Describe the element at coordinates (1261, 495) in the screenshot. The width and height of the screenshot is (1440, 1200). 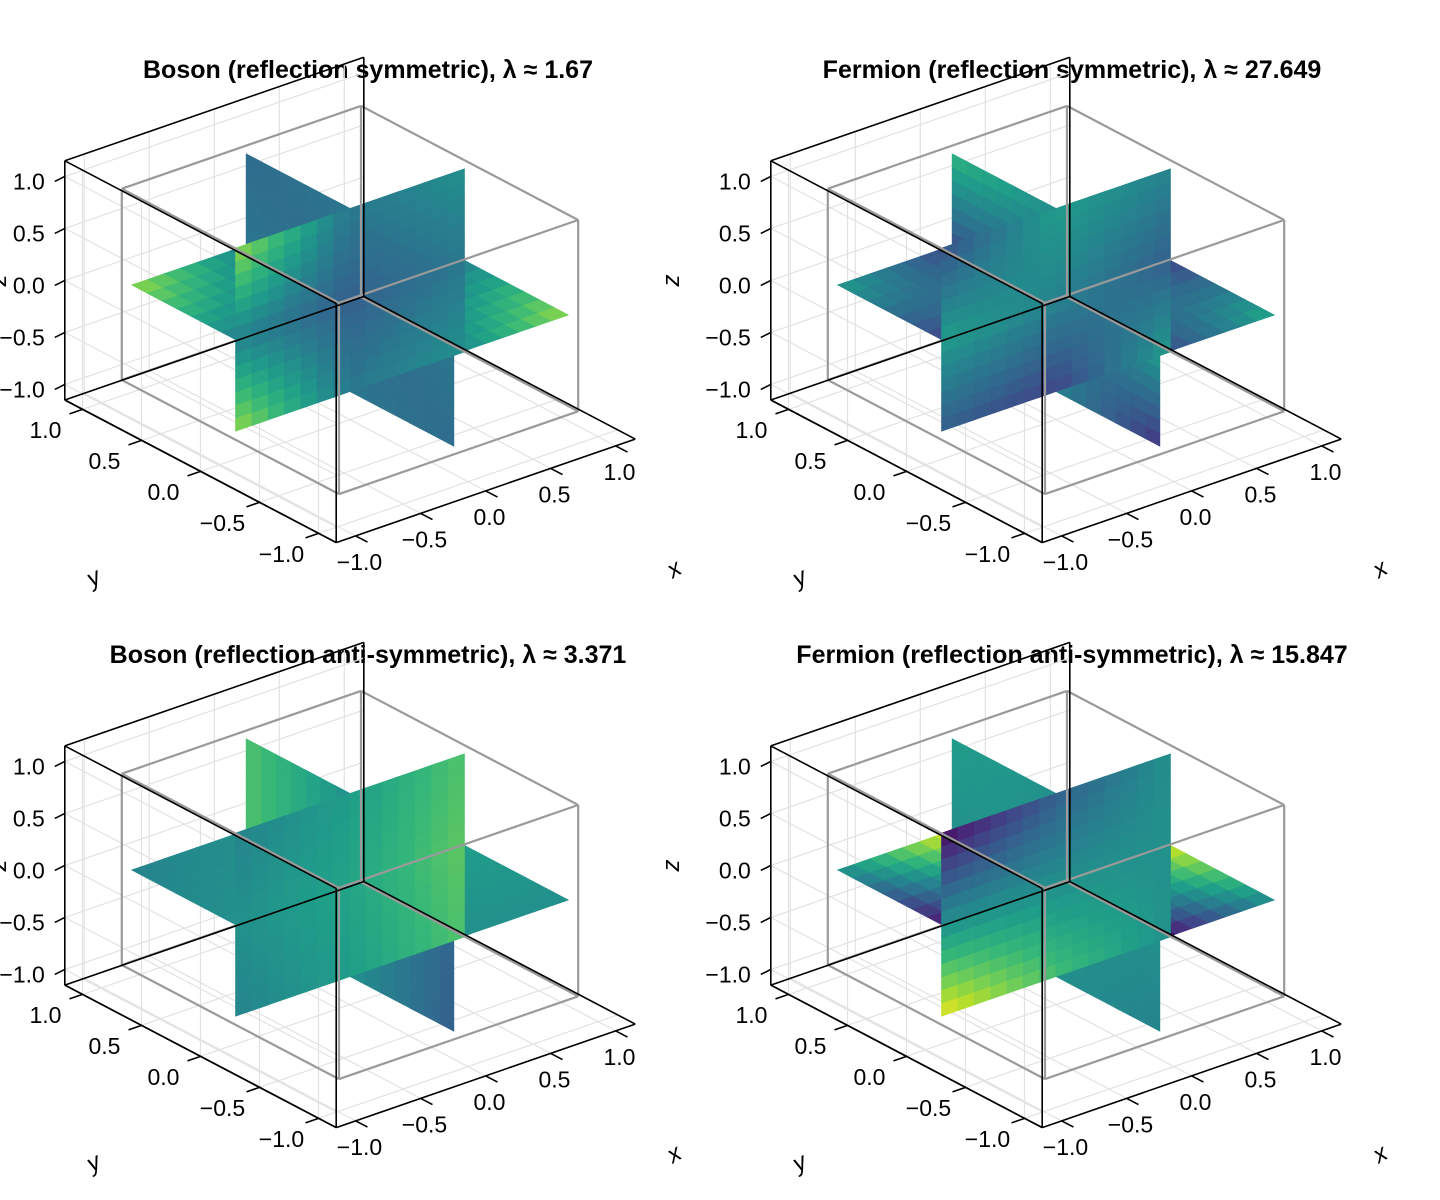
I see `x-tick-label: 0.5` at that location.